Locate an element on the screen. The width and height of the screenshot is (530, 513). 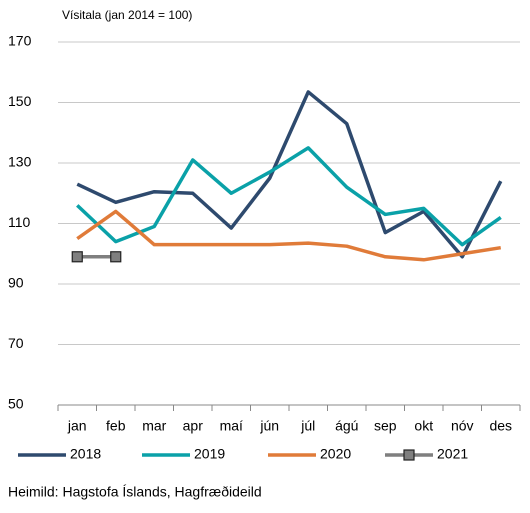
x-tick-label: des is located at coordinates (500, 426).